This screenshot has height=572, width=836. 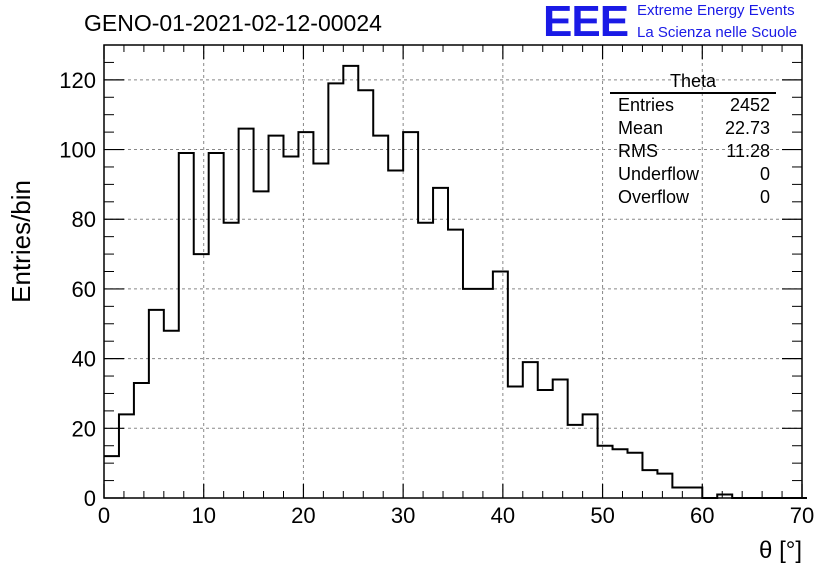 I want to click on eee-logo: EEE, so click(x=586, y=23).